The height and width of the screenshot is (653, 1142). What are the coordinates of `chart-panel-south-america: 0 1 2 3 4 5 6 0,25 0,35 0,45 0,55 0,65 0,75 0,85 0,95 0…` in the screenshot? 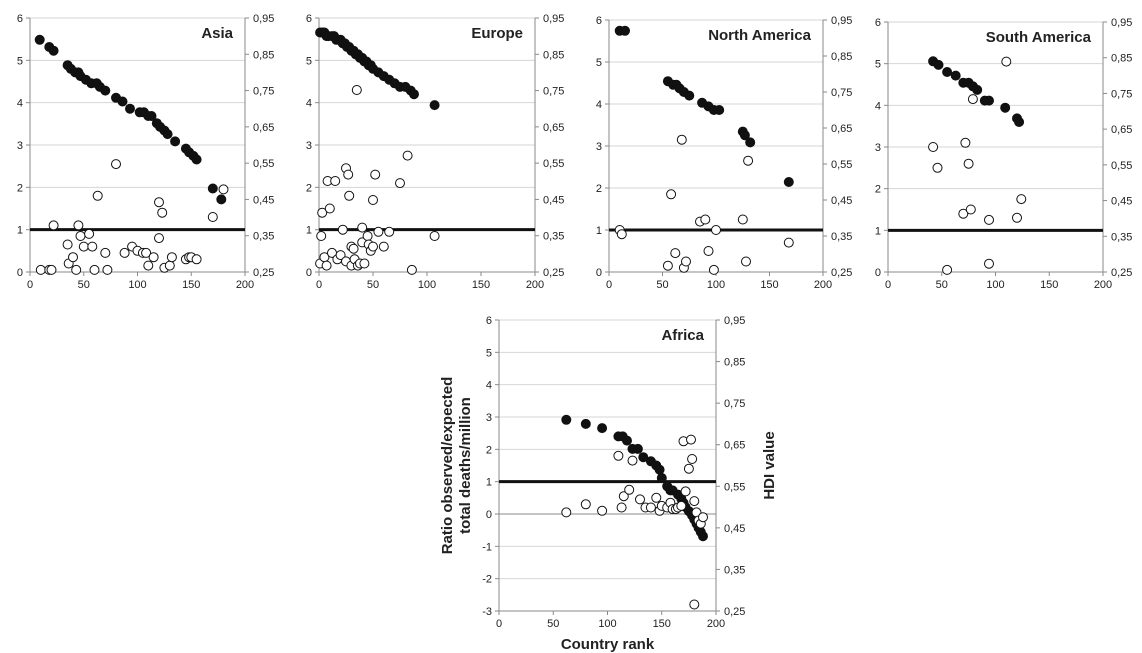 It's located at (1004, 154).